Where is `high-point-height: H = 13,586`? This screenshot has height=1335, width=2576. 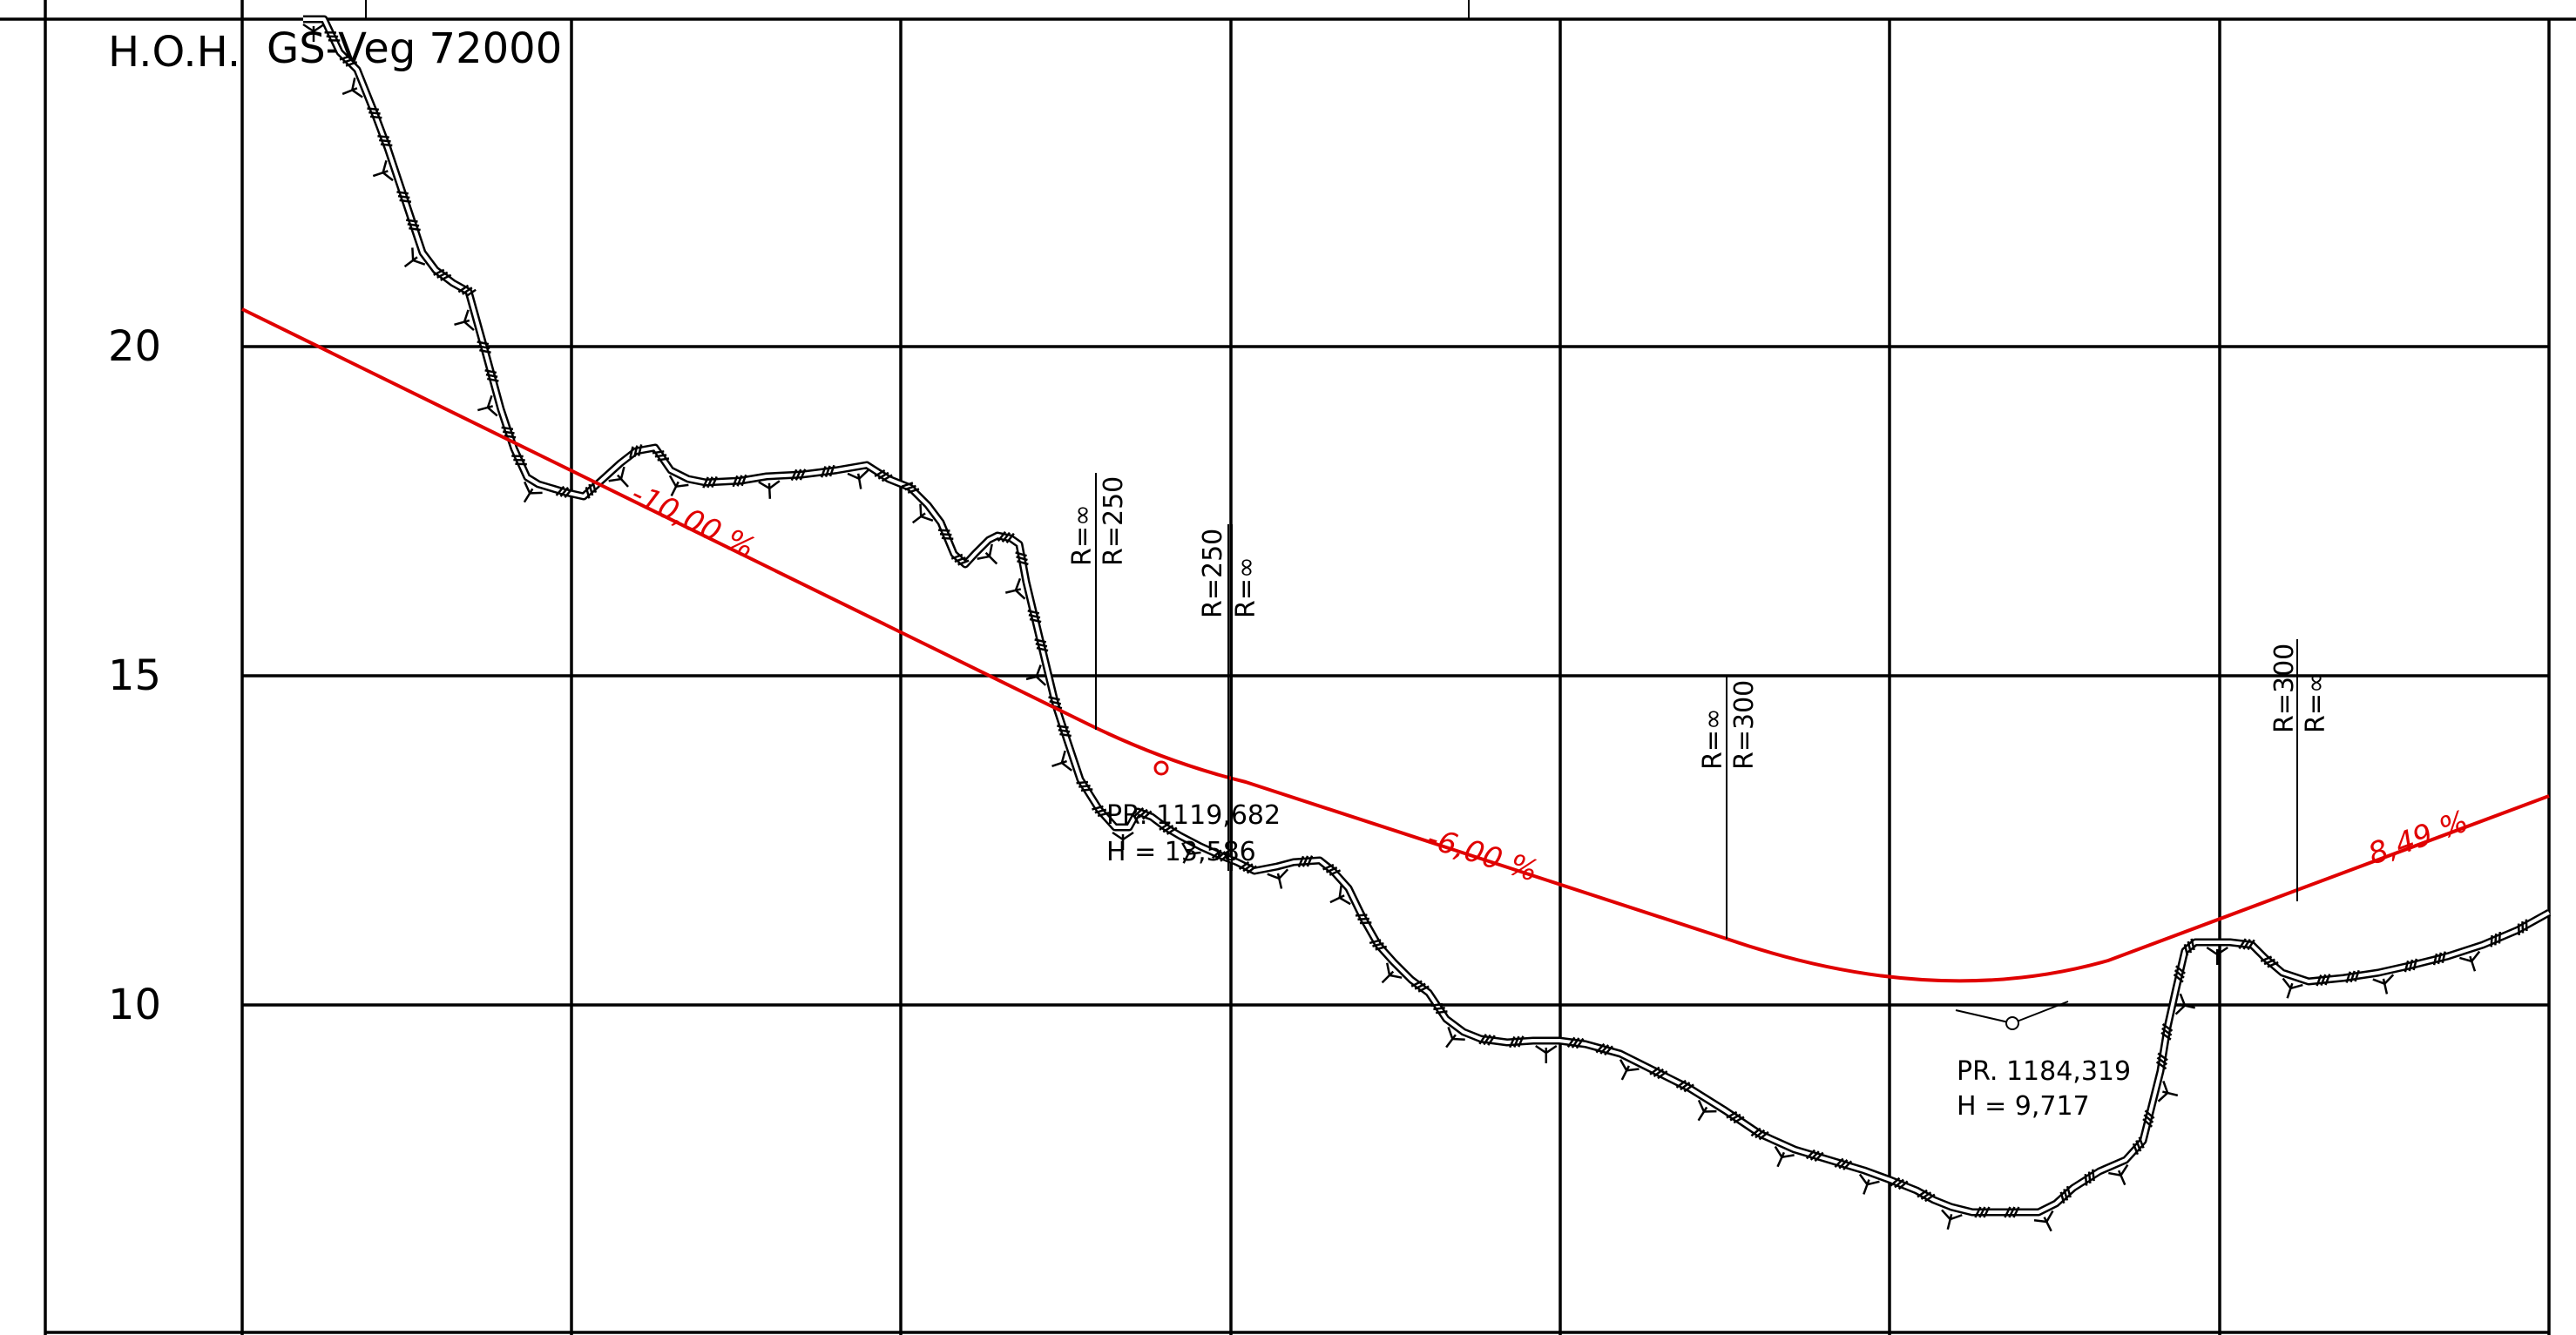 high-point-height: H = 13,586 is located at coordinates (1181, 852).